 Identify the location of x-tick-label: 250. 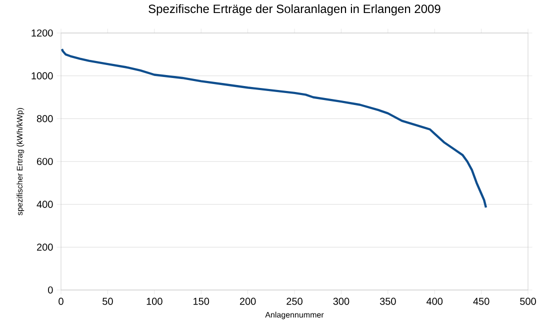
(294, 301).